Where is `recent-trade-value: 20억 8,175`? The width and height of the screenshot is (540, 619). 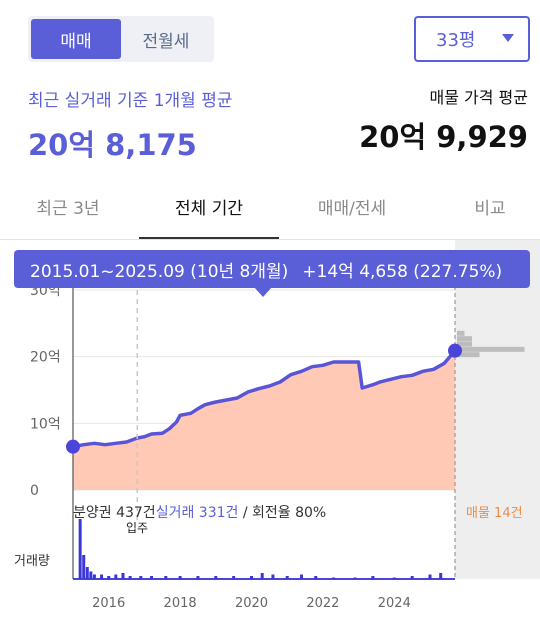
recent-trade-value: 20억 8,175 is located at coordinates (112, 145).